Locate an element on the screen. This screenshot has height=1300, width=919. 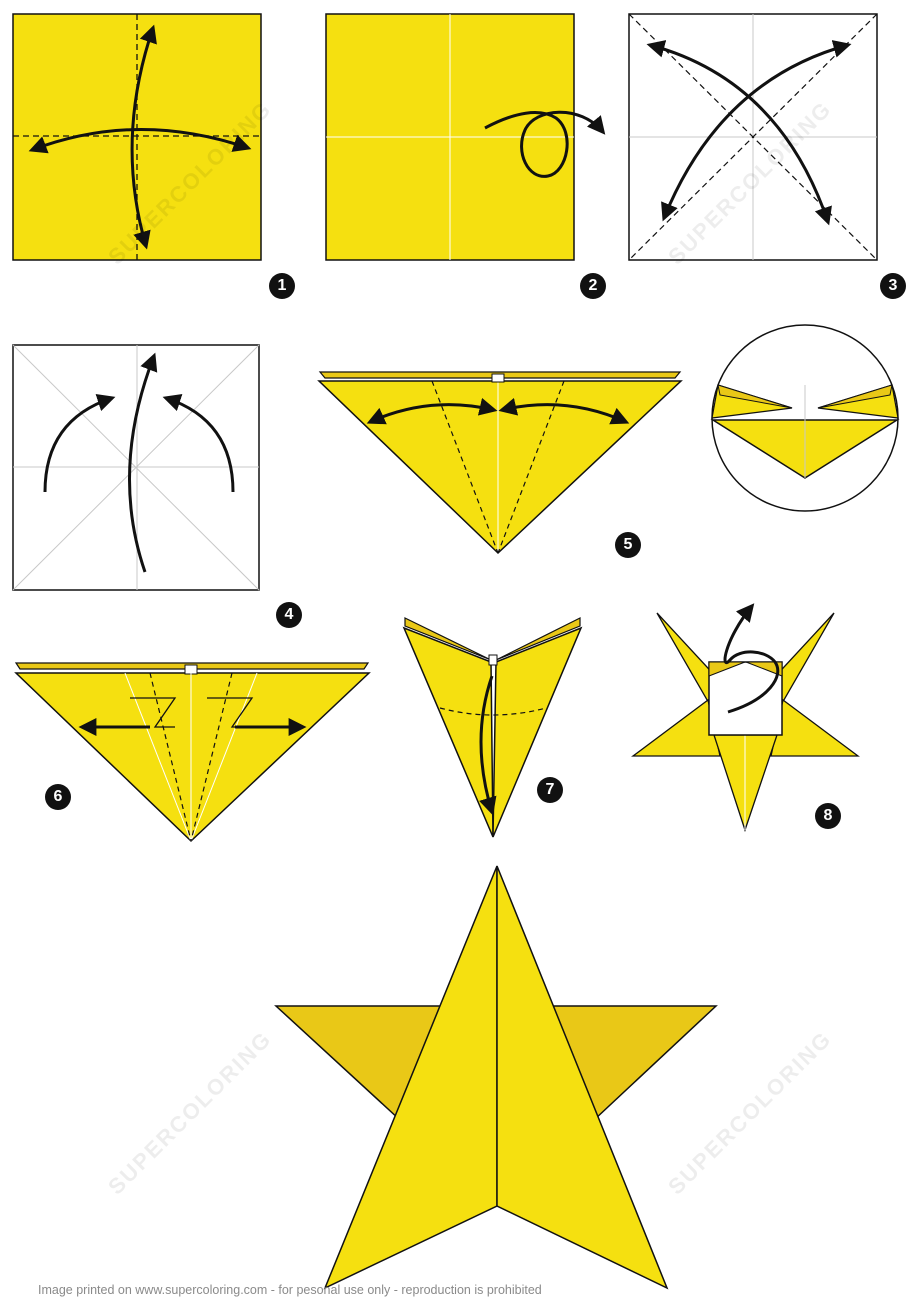
step-7-left-wing is located at coordinates (448, 732).